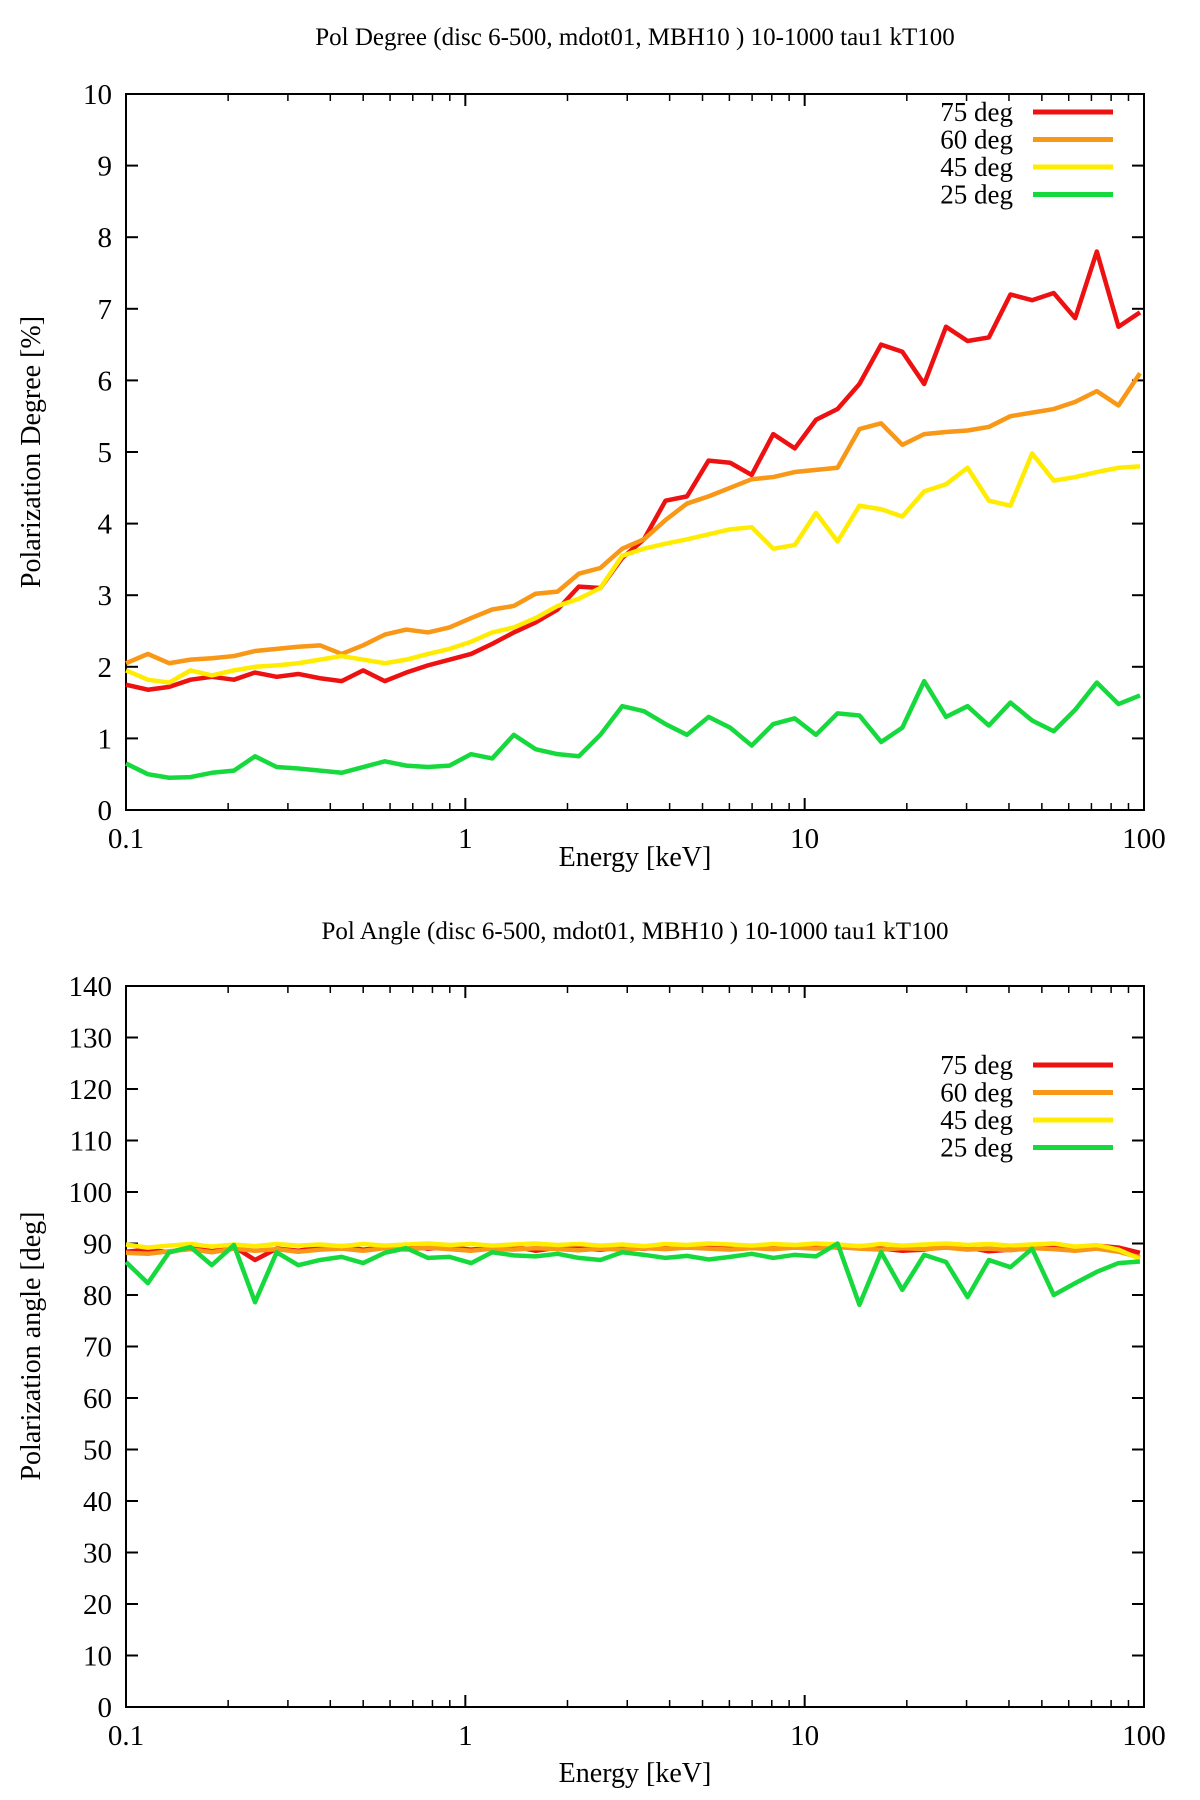 This screenshot has width=1200, height=1800. What do you see at coordinates (105, 238) in the screenshot?
I see `y-tick-label: 8` at bounding box center [105, 238].